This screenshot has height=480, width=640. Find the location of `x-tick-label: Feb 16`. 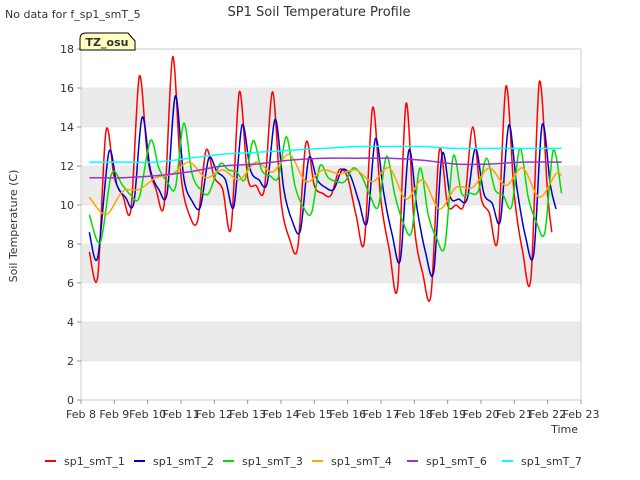

x-tick-label: Feb 16 is located at coordinates (347, 414).